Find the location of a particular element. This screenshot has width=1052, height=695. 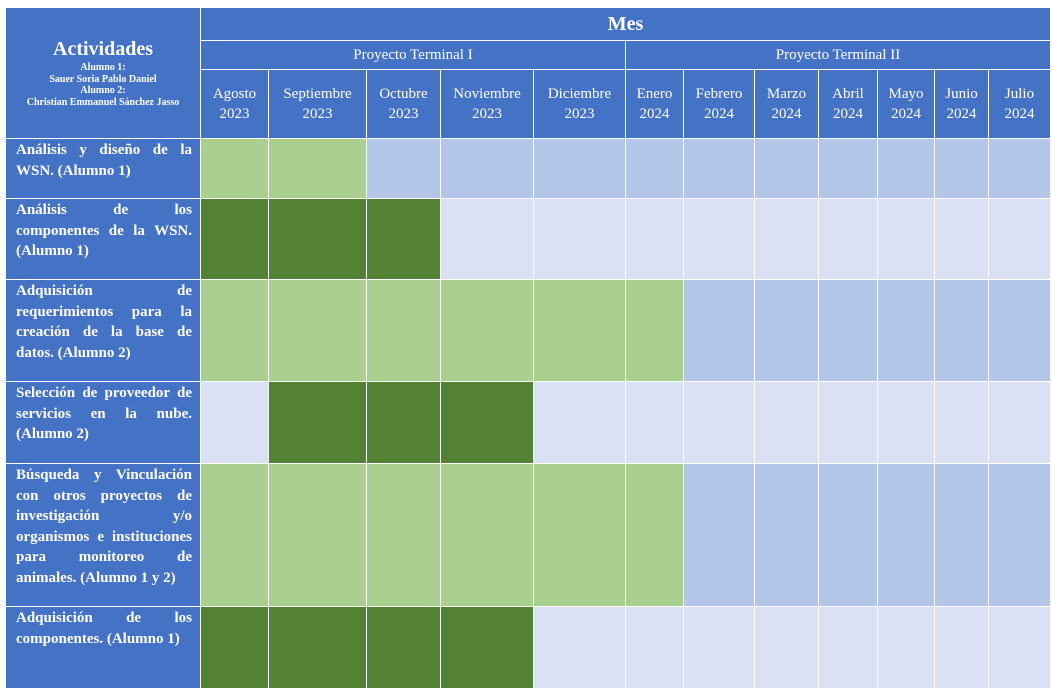

month-label: Julio 2024 is located at coordinates (1020, 104).